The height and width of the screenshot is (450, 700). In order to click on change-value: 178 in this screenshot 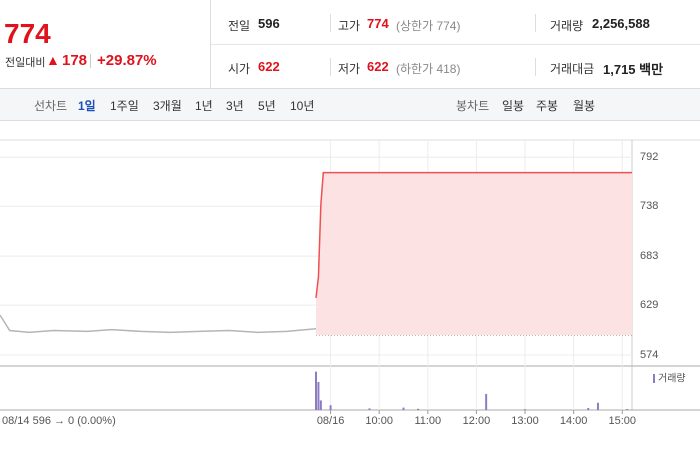, I will do `click(75, 60)`.